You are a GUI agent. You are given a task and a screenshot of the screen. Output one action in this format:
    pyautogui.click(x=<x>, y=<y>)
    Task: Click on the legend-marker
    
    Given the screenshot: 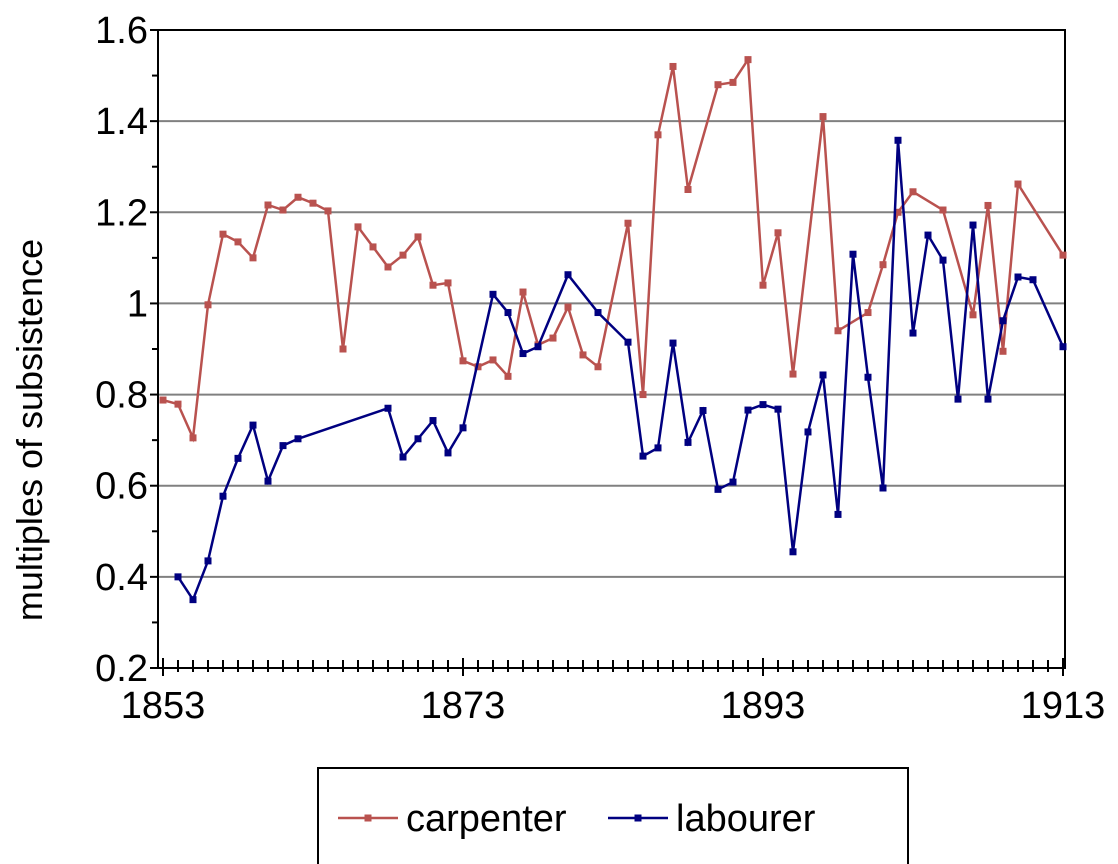 What is the action you would take?
    pyautogui.click(x=368, y=818)
    